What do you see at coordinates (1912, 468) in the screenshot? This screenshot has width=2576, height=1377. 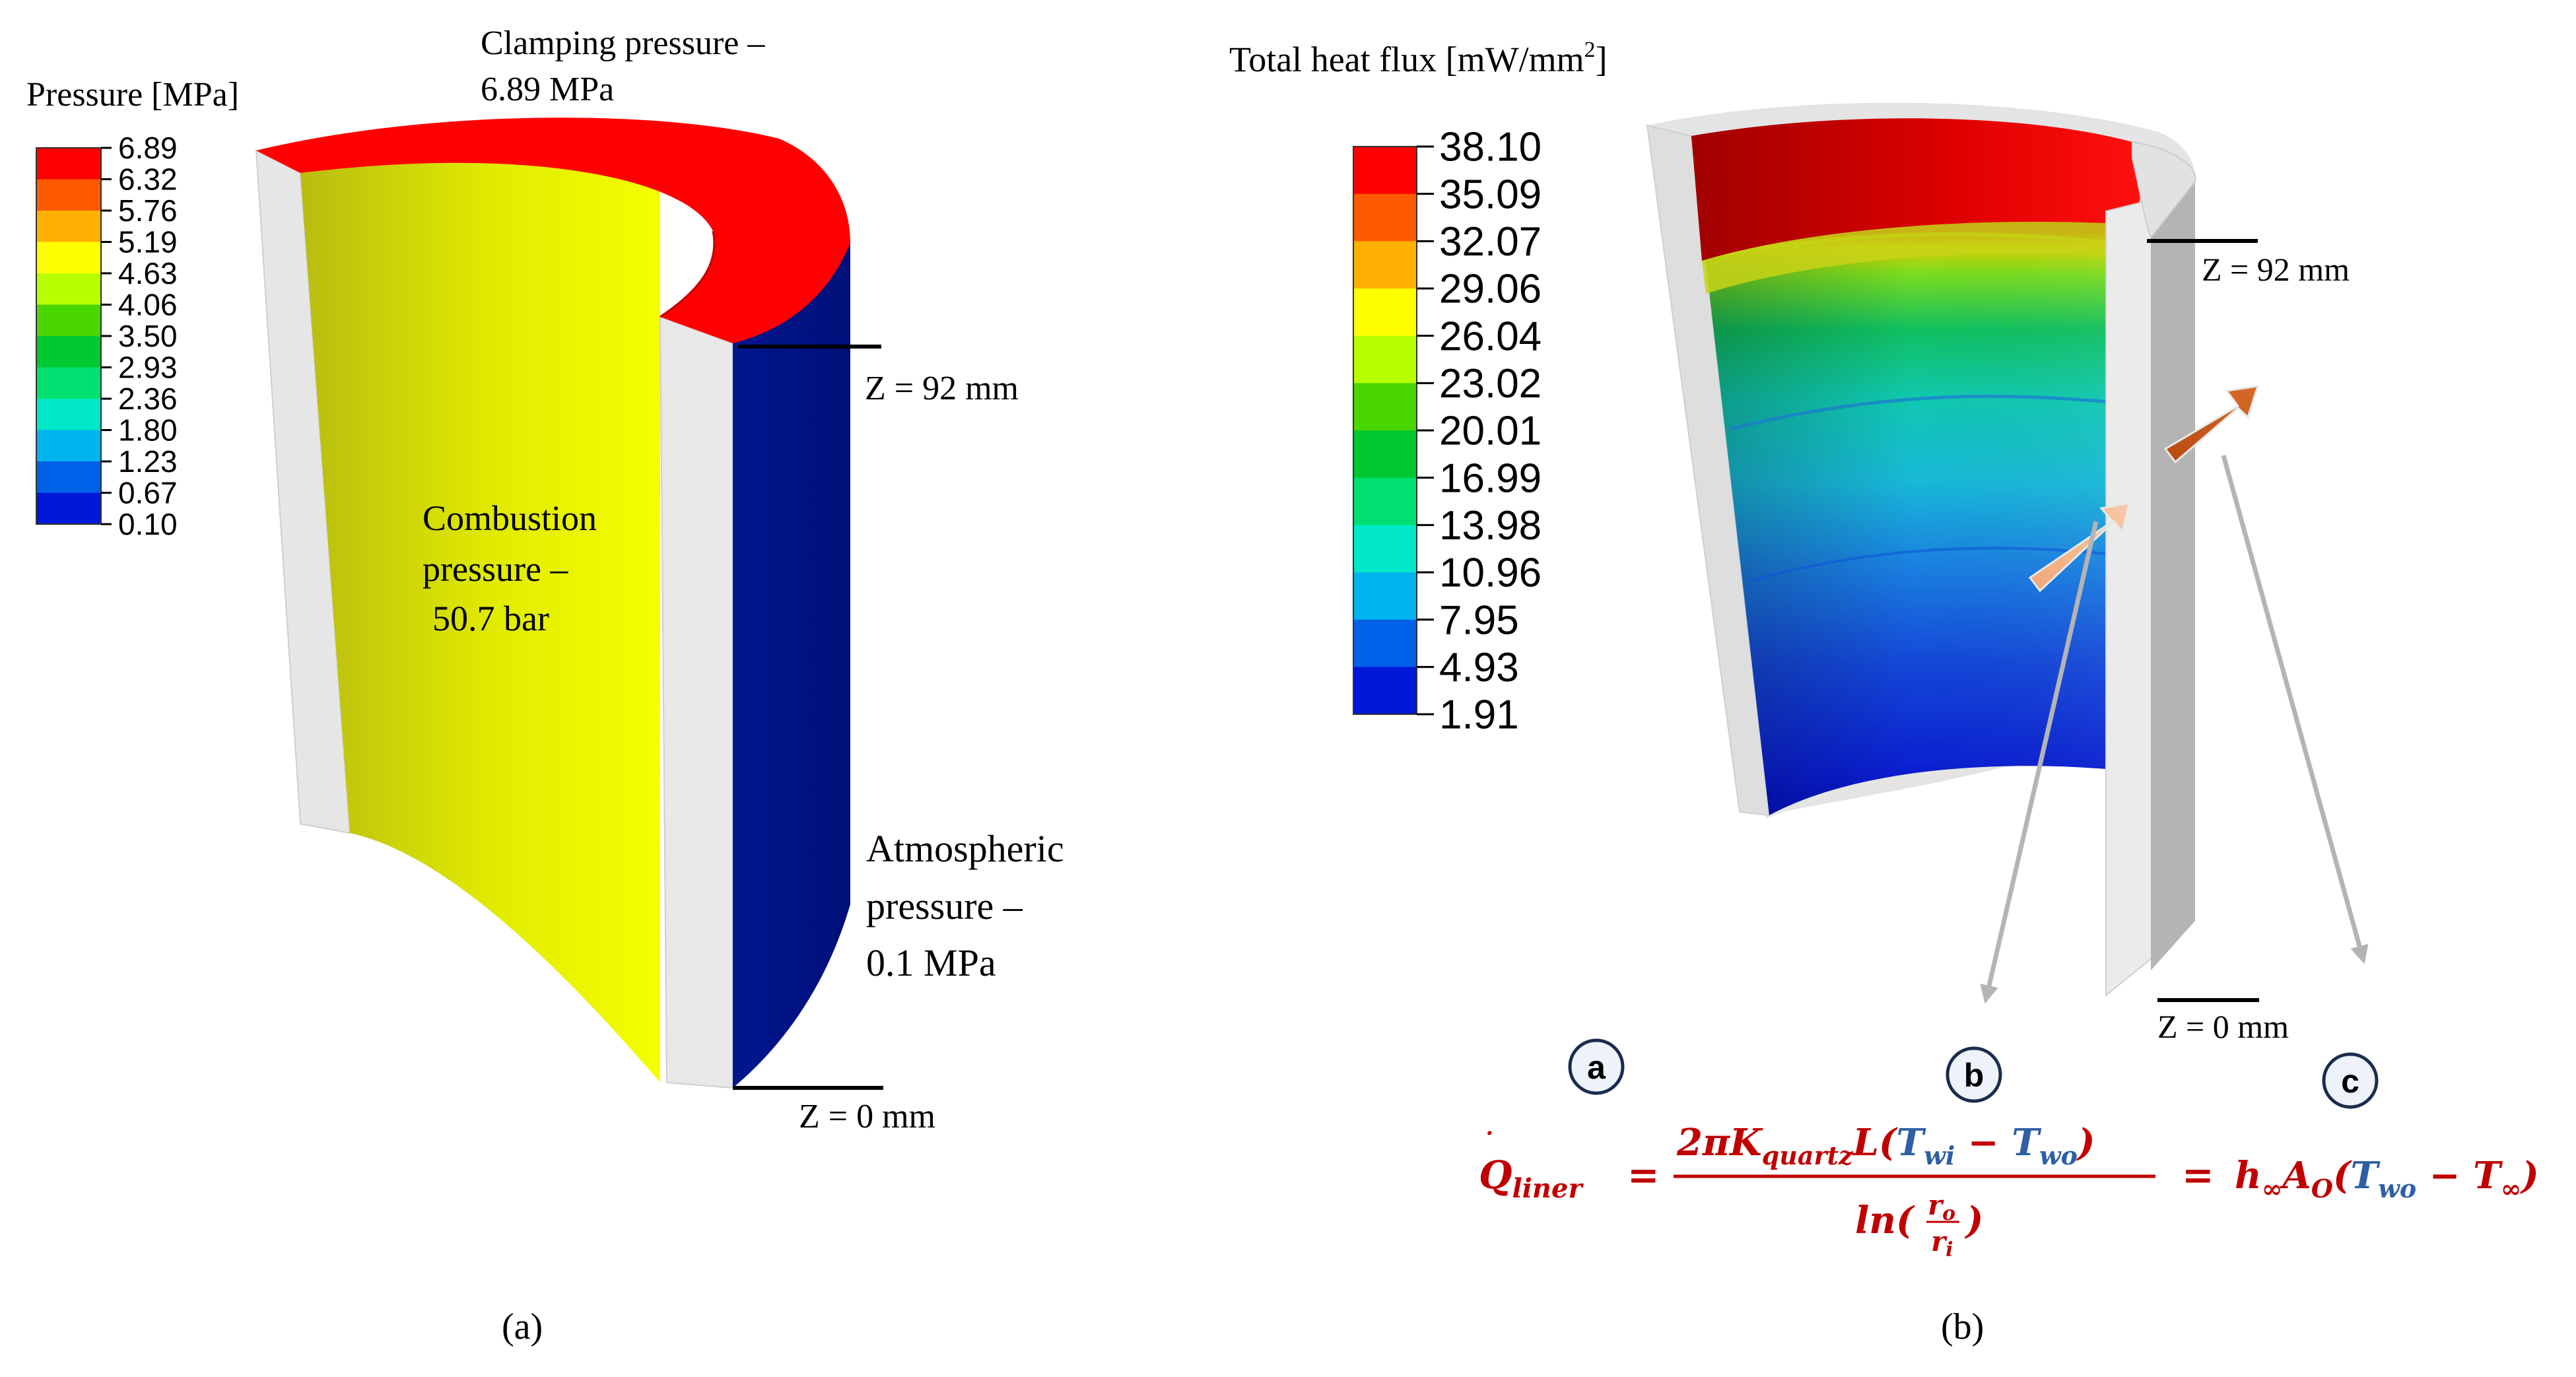 I see `liner-b-inner-shade` at bounding box center [1912, 468].